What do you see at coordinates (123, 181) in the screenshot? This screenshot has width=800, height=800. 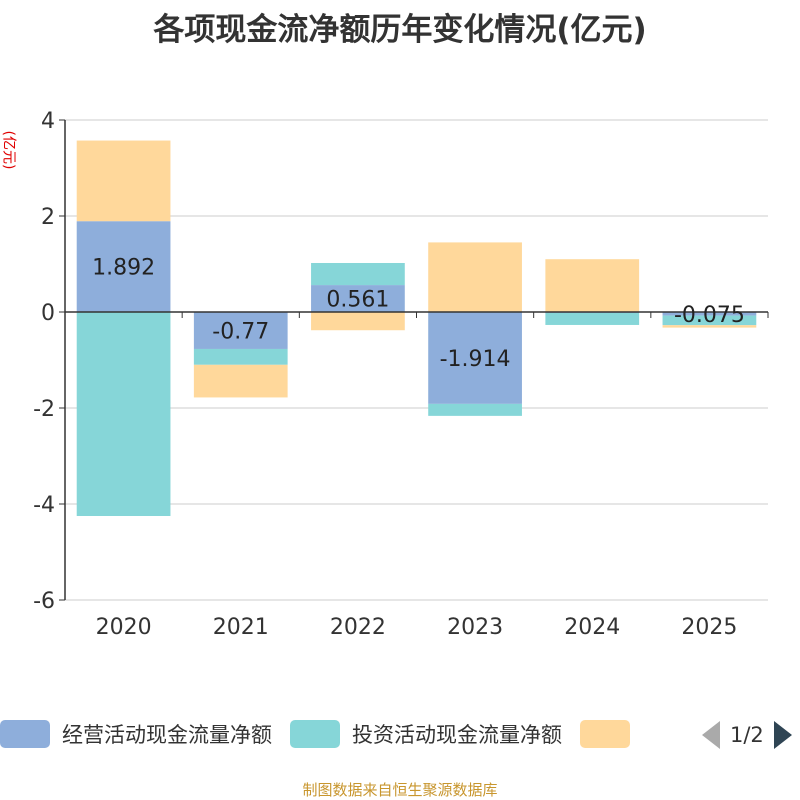 I see `bar-2-2020` at bounding box center [123, 181].